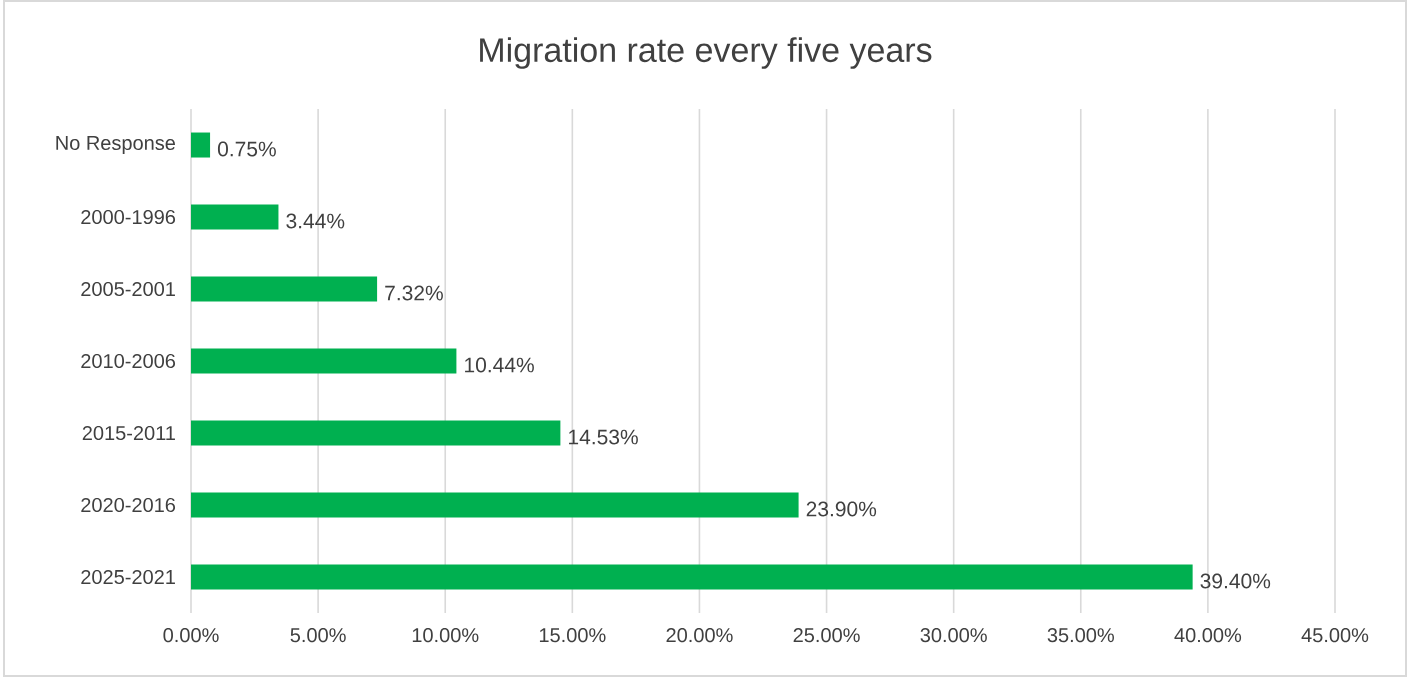  Describe the element at coordinates (128, 577) in the screenshot. I see `y-tick-label: 2025-2021` at that location.